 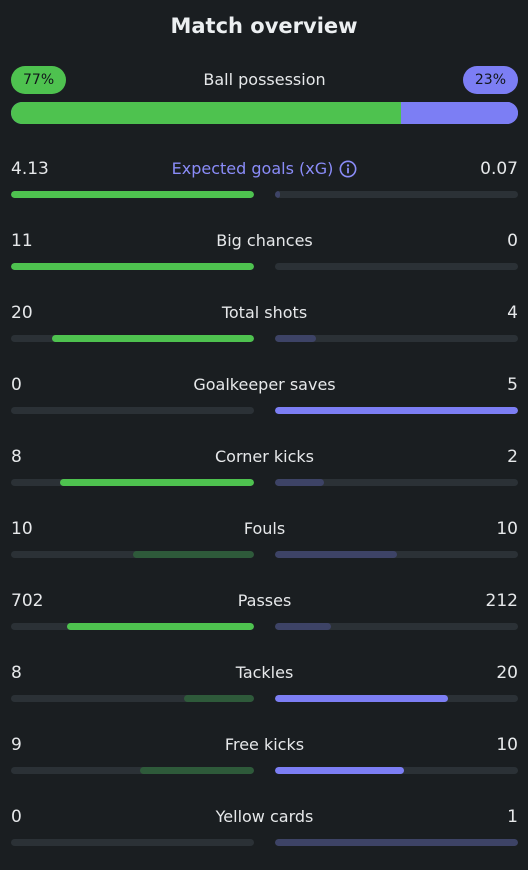 I want to click on home-stat-value: 4.13, so click(x=30, y=169).